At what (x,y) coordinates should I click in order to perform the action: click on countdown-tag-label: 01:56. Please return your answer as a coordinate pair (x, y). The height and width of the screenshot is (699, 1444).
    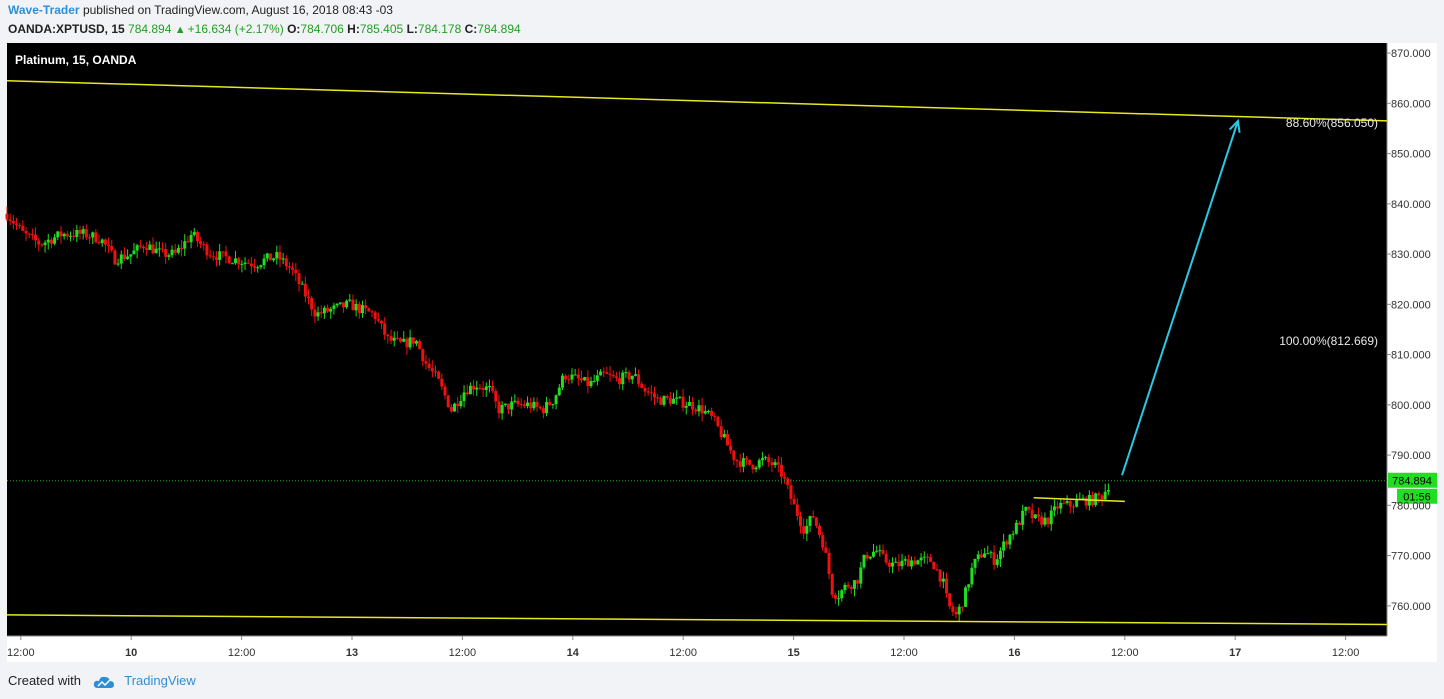
    Looking at the image, I should click on (1417, 498).